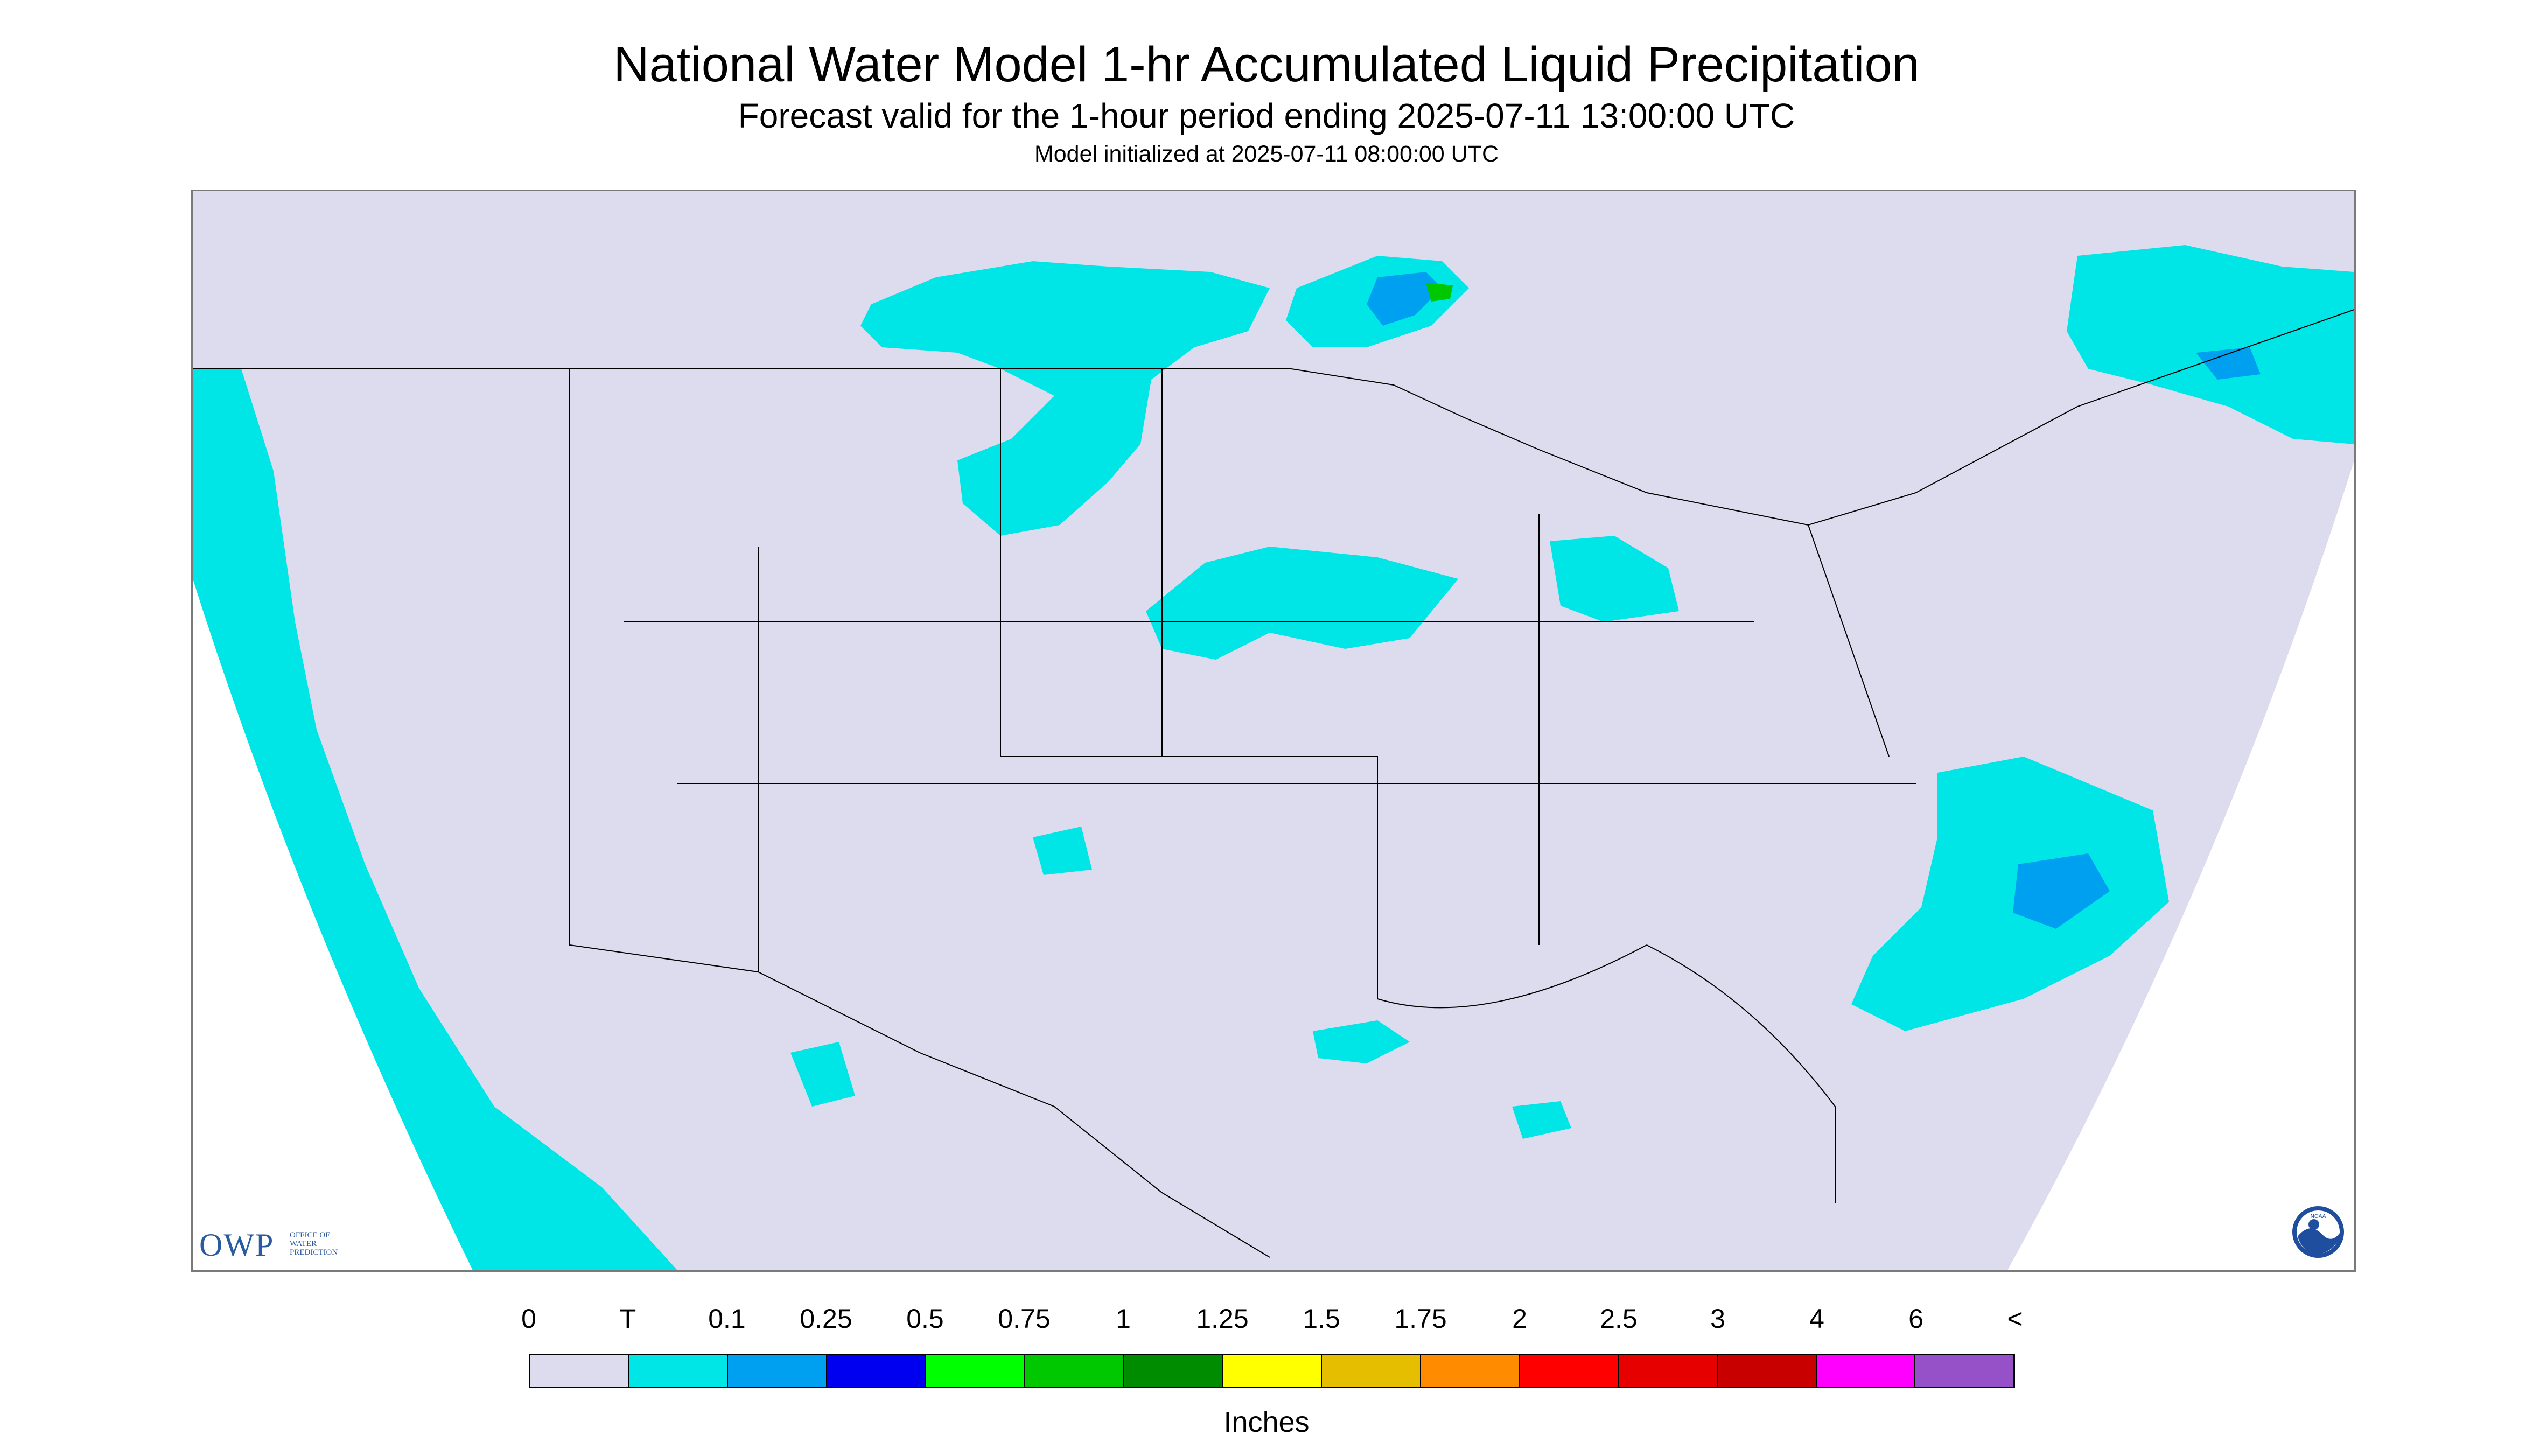 The image size is (2533, 1456). What do you see at coordinates (314, 1252) in the screenshot?
I see `owp-line-3: PREDICTION` at bounding box center [314, 1252].